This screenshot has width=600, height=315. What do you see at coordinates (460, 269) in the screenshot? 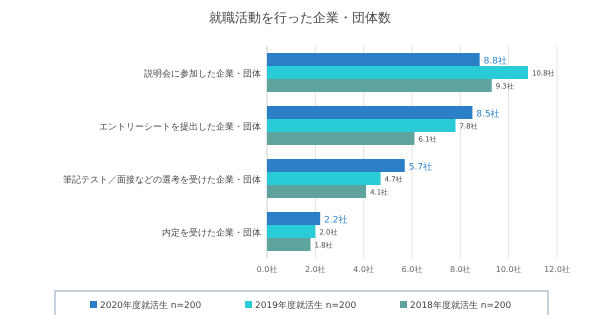
I see `x-tick-label: 8.0社` at bounding box center [460, 269].